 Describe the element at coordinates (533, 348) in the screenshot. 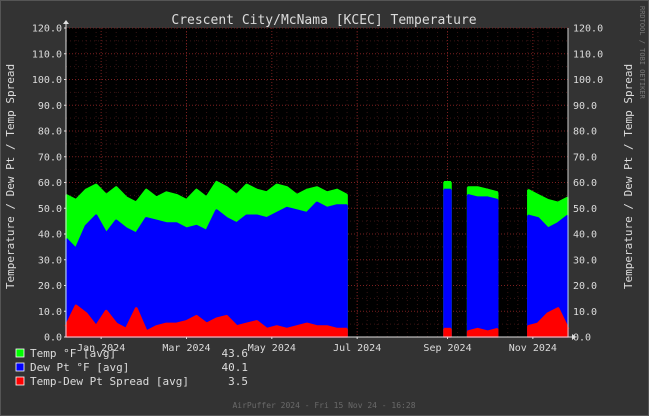

I see `x-tick-label: Nov 2024` at that location.